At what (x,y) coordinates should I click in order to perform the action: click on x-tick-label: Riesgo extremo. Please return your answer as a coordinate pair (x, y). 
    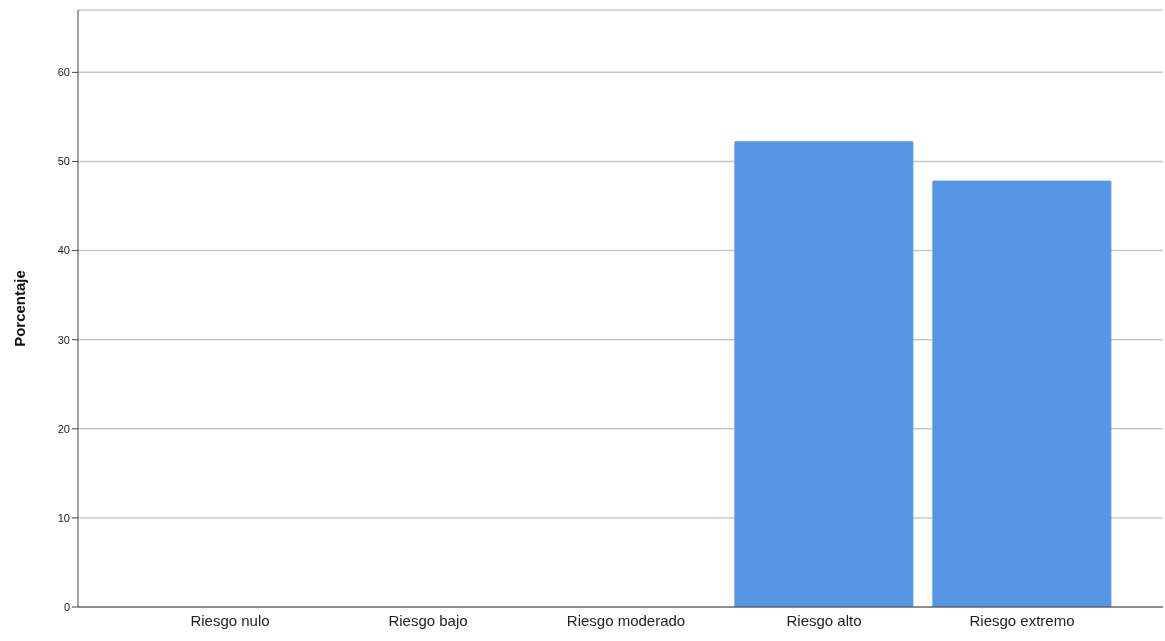
    Looking at the image, I should click on (1022, 620).